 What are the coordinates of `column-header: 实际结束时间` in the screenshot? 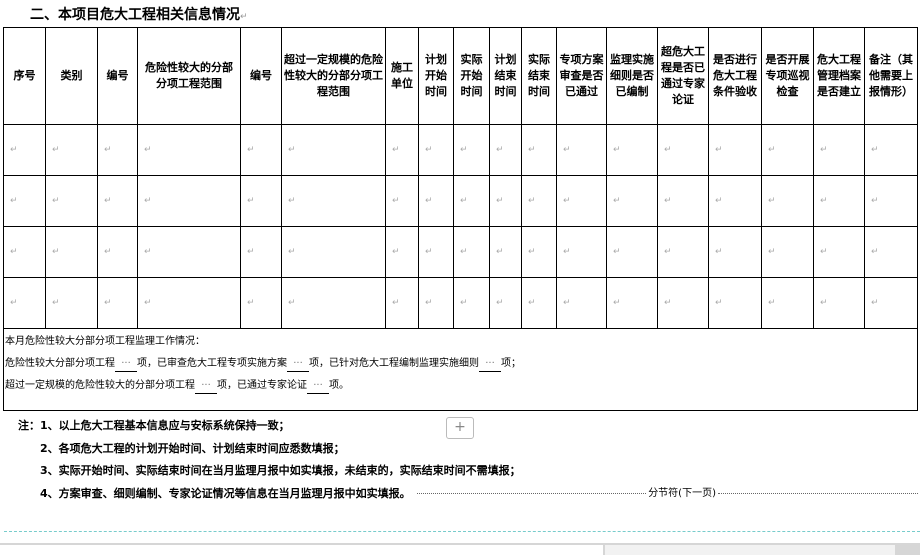 It's located at (539, 76).